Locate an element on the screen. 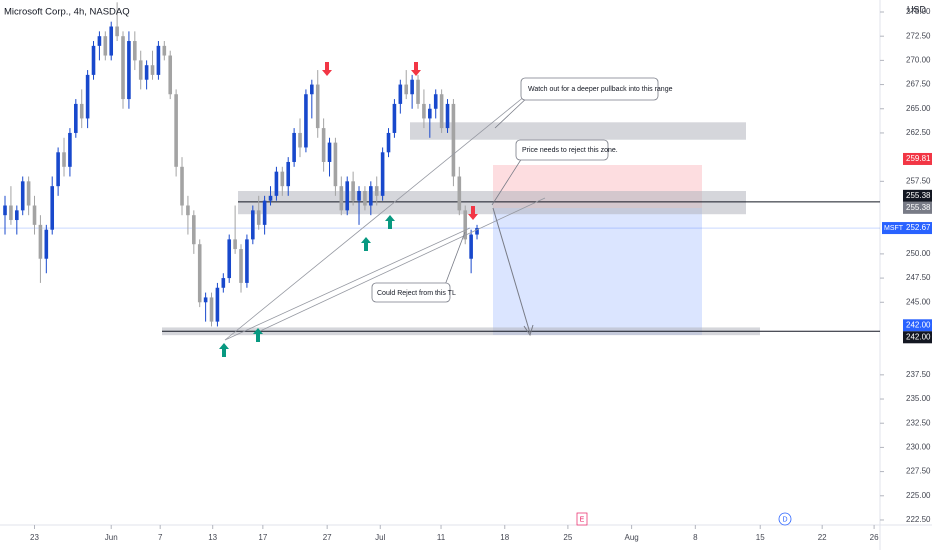 The height and width of the screenshot is (550, 932). annotation: Price needs to reject this zone. is located at coordinates (570, 150).